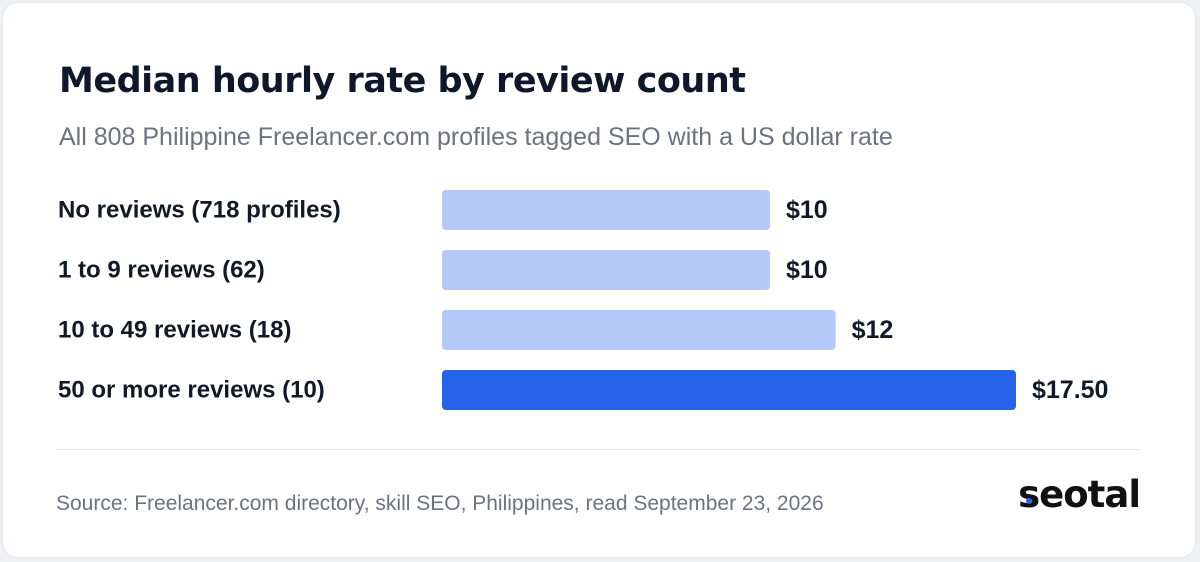  What do you see at coordinates (1070, 390) in the screenshot?
I see `value-label: $17.50` at bounding box center [1070, 390].